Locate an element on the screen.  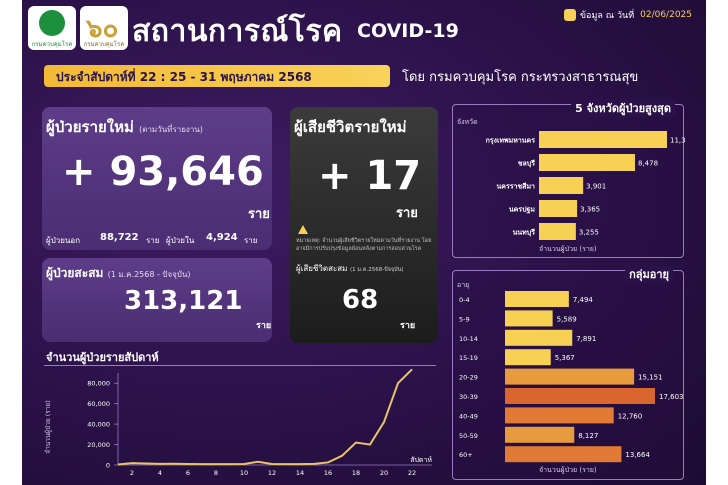
weekly-x-tick-label: 6 is located at coordinates (188, 473).